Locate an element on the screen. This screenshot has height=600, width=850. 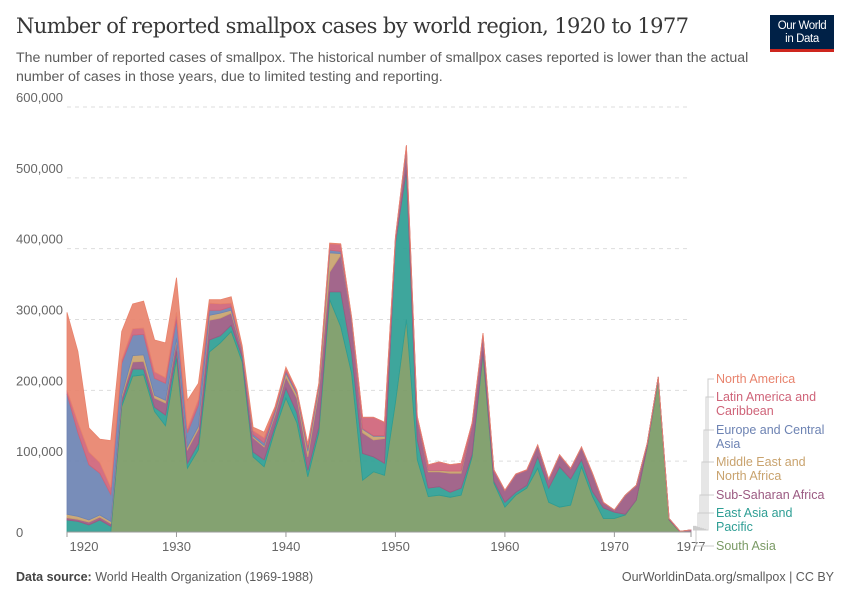
x-tick-label: 1920 is located at coordinates (84, 546).